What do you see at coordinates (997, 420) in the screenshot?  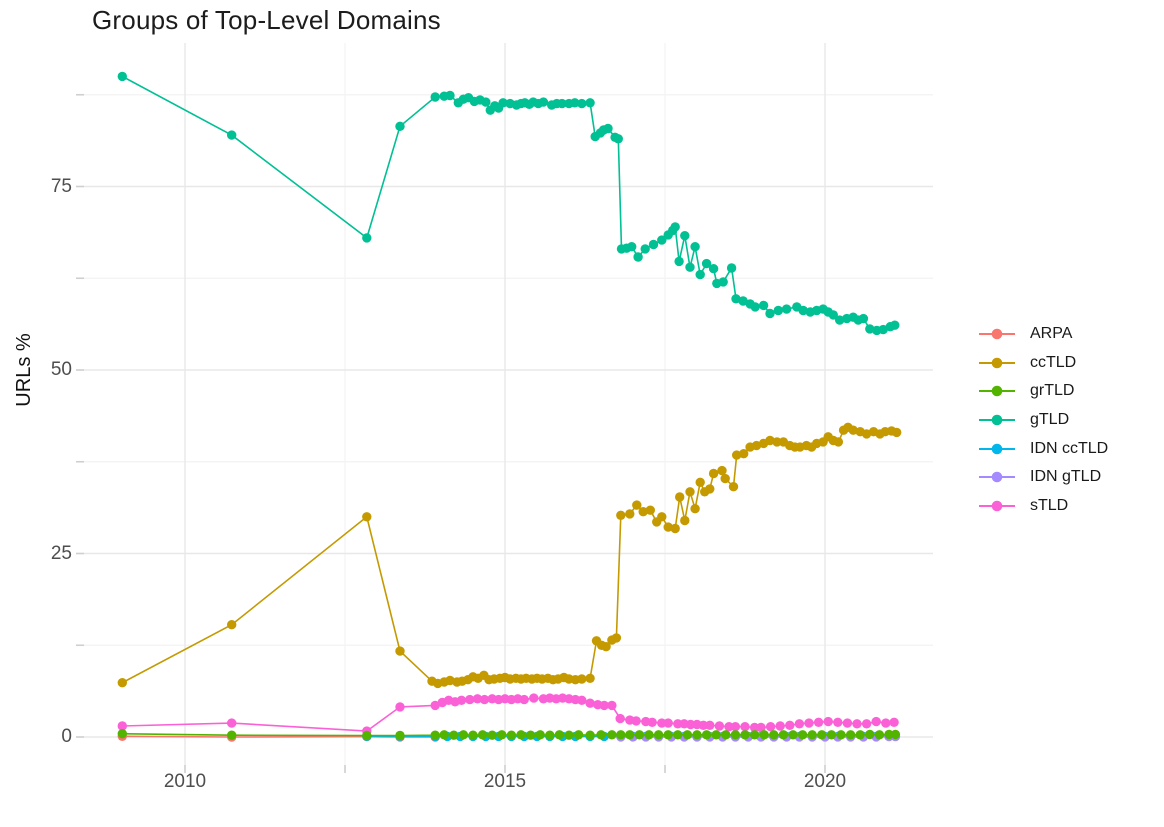 I see `legend-key-gtld` at bounding box center [997, 420].